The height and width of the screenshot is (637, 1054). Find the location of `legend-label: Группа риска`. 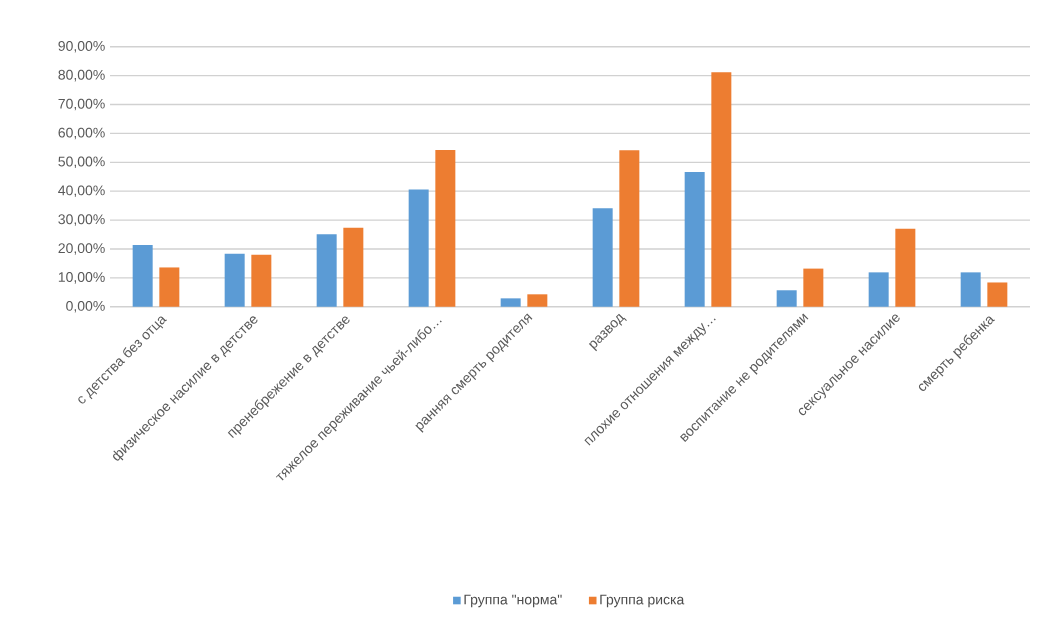

legend-label: Группа риска is located at coordinates (642, 601).